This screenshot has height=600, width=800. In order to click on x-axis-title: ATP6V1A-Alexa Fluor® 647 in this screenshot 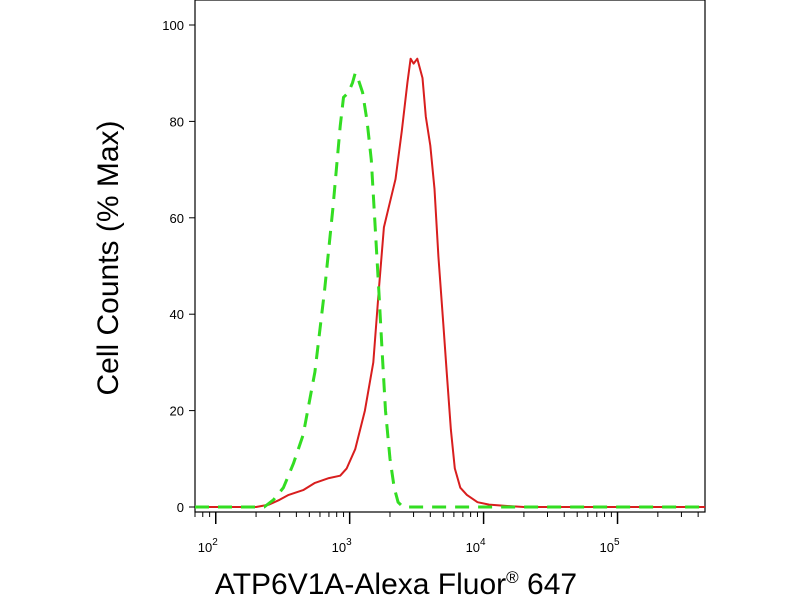, I will do `click(396, 584)`.